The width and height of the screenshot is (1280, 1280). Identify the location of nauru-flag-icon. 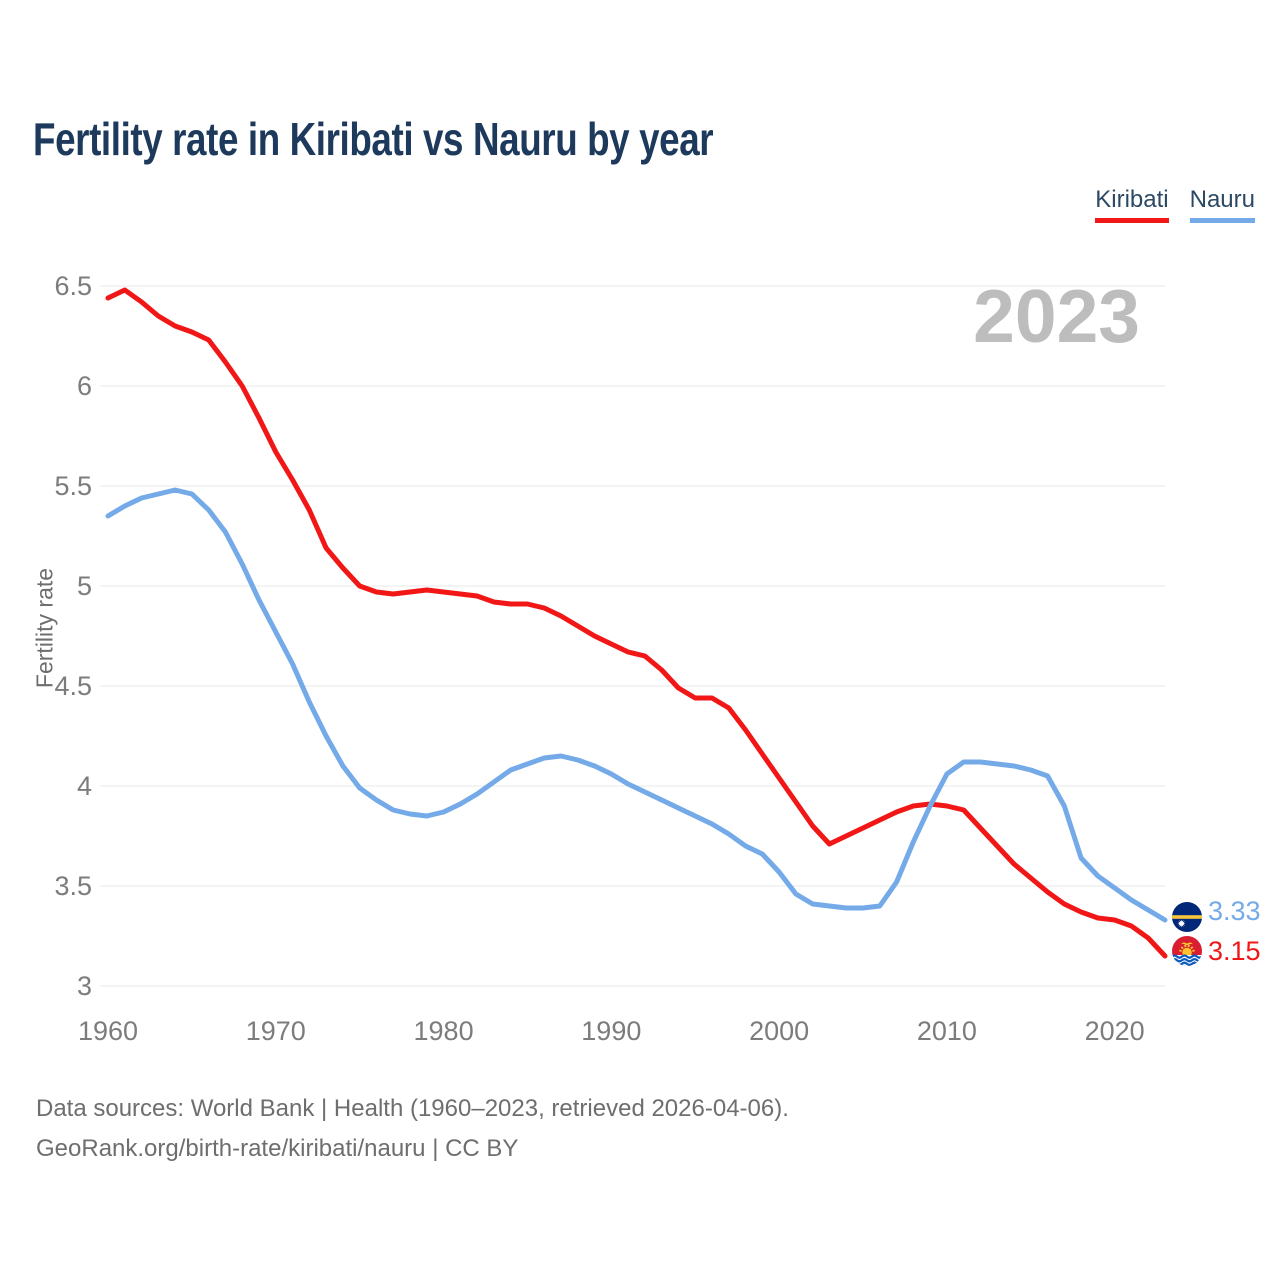
(1187, 917).